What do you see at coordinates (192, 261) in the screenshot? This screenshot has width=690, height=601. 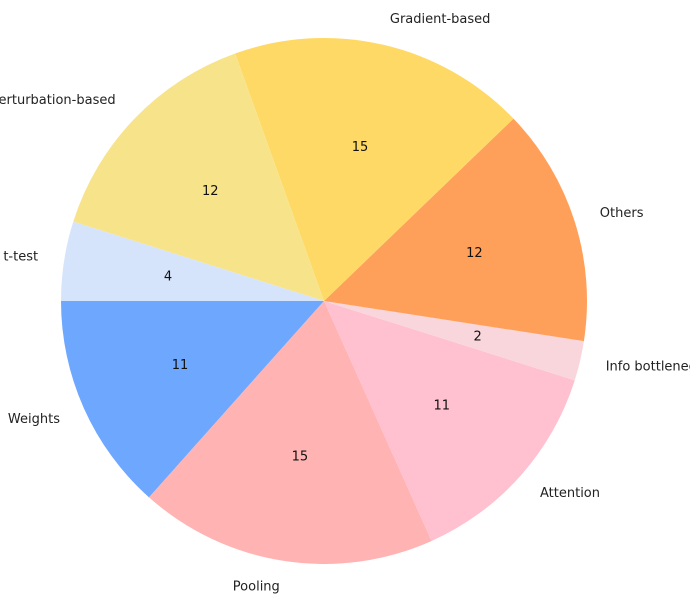 I see `pie-slice-t-test` at bounding box center [192, 261].